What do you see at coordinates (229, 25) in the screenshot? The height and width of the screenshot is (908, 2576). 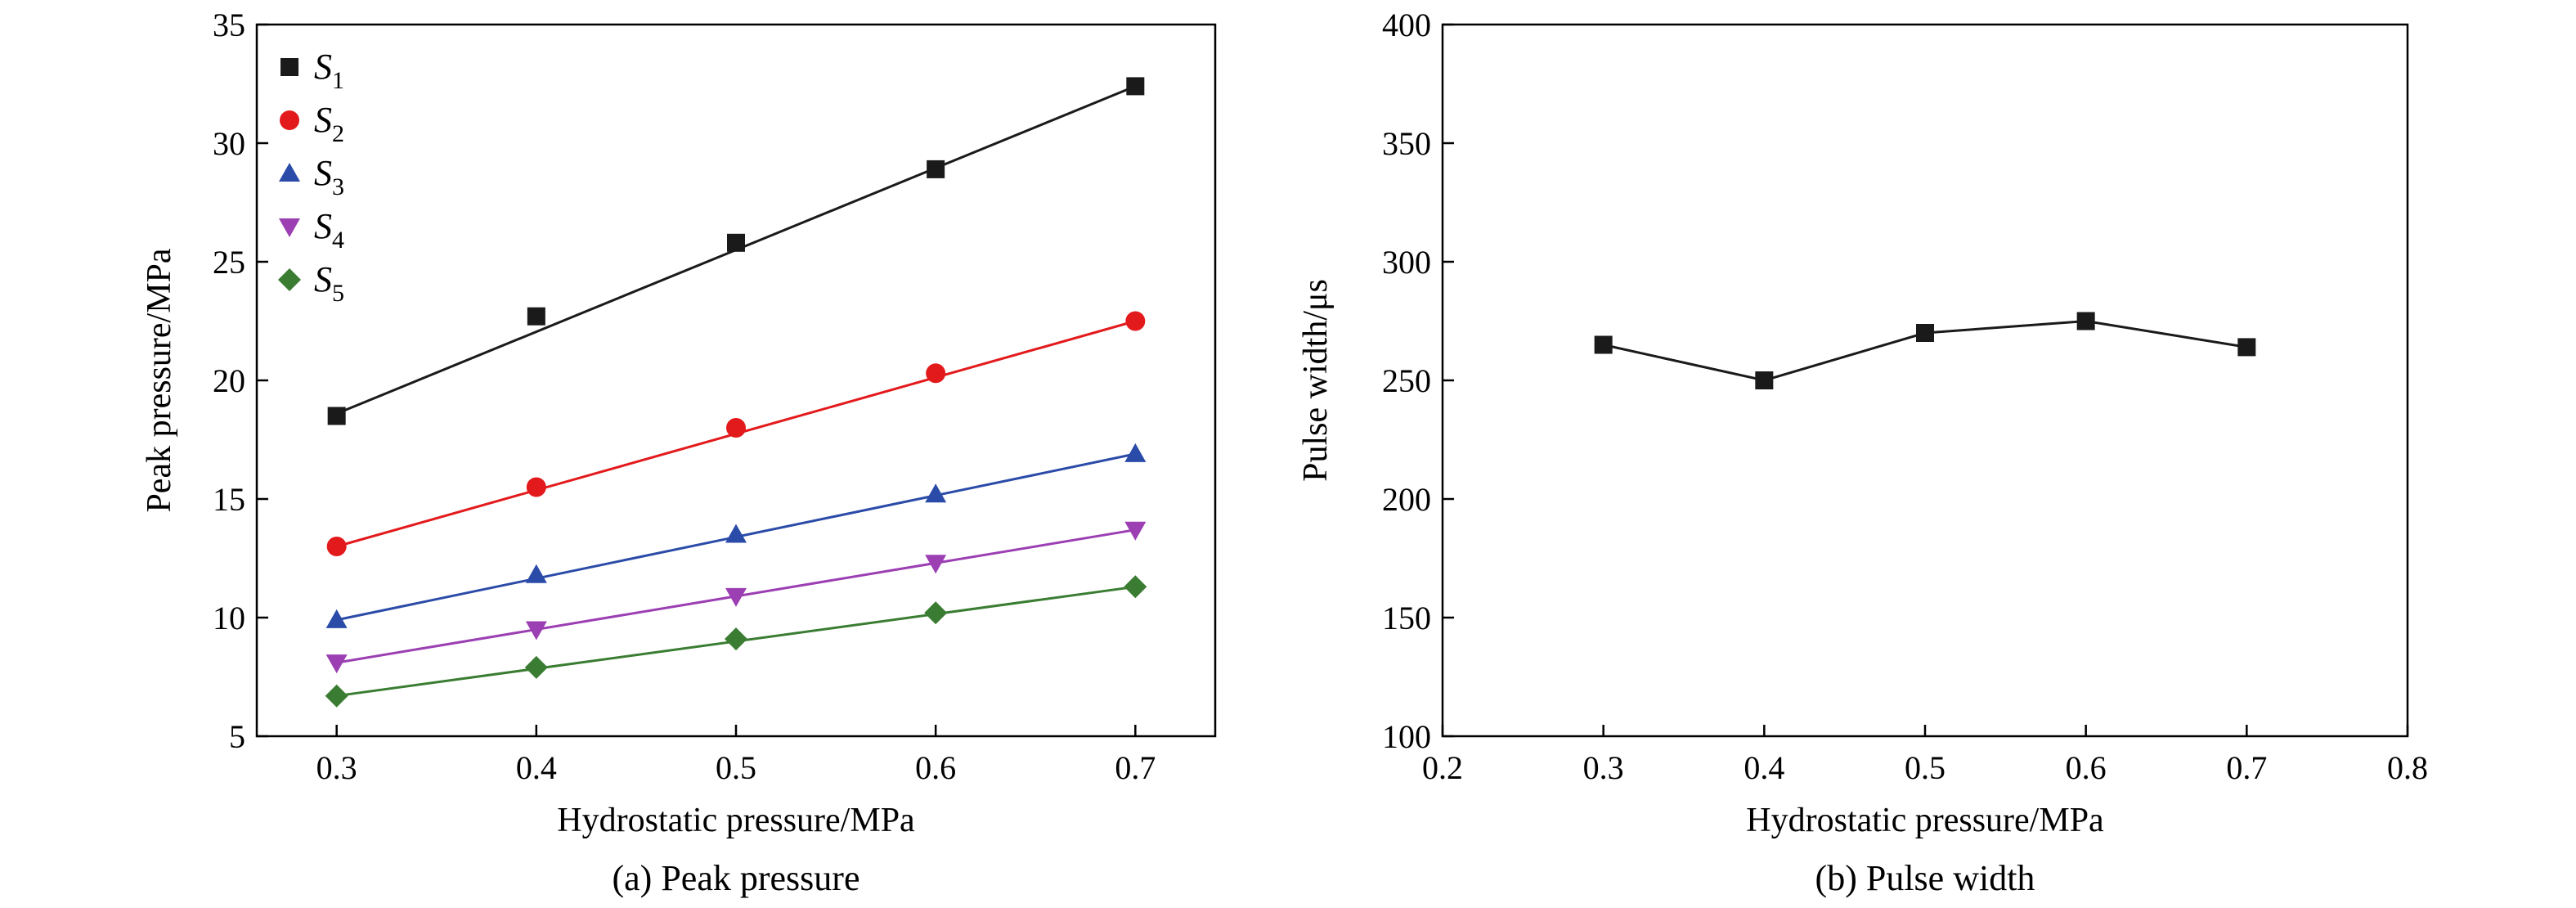 I see `y-tick-label: 35` at bounding box center [229, 25].